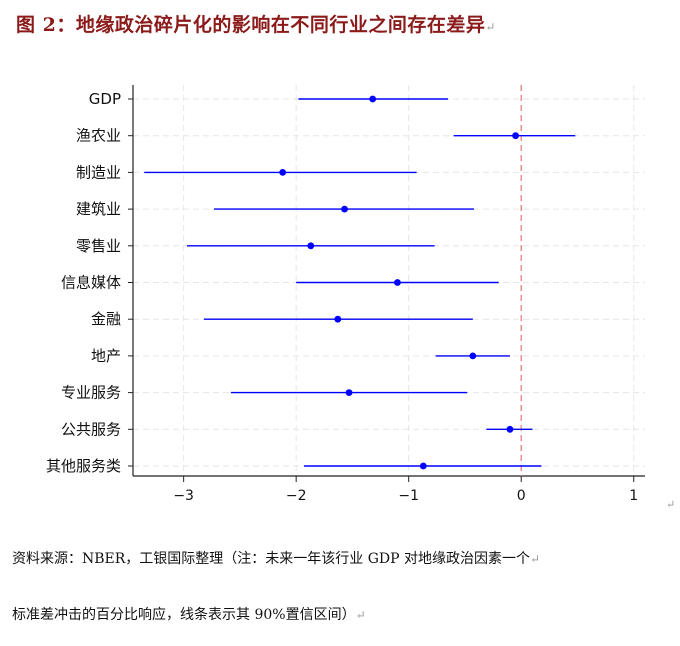  I want to click on figure-title-text: 图 2：地缘政治碎片化的影响在不同行业之间存在差异, so click(251, 25).